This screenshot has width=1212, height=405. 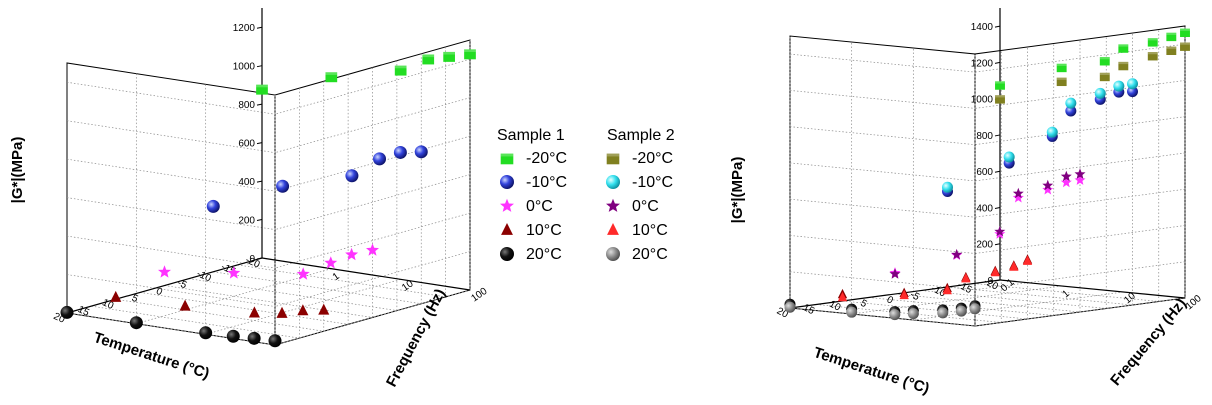 What do you see at coordinates (645, 206) in the screenshot?
I see `legend-label-s2-2: 0°C` at bounding box center [645, 206].